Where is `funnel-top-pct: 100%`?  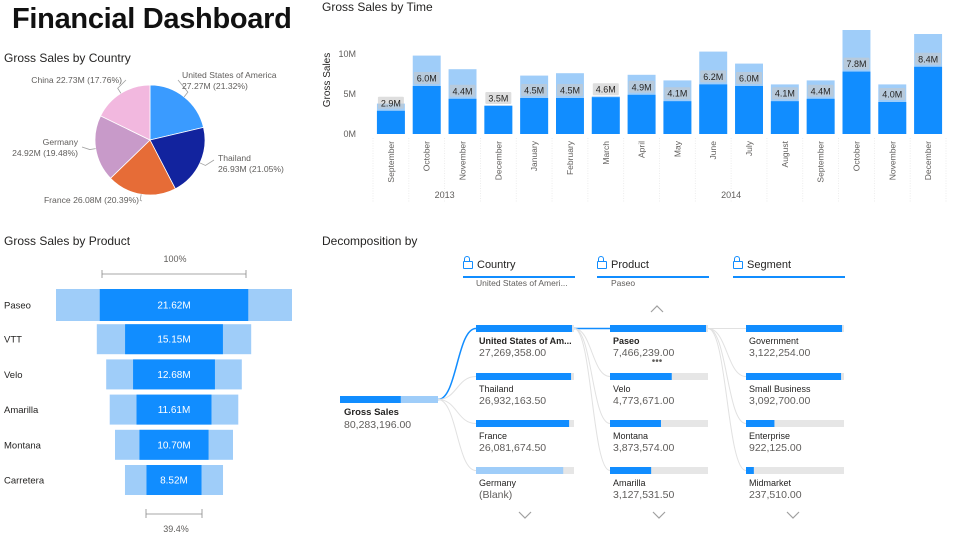 funnel-top-pct: 100% is located at coordinates (174, 259).